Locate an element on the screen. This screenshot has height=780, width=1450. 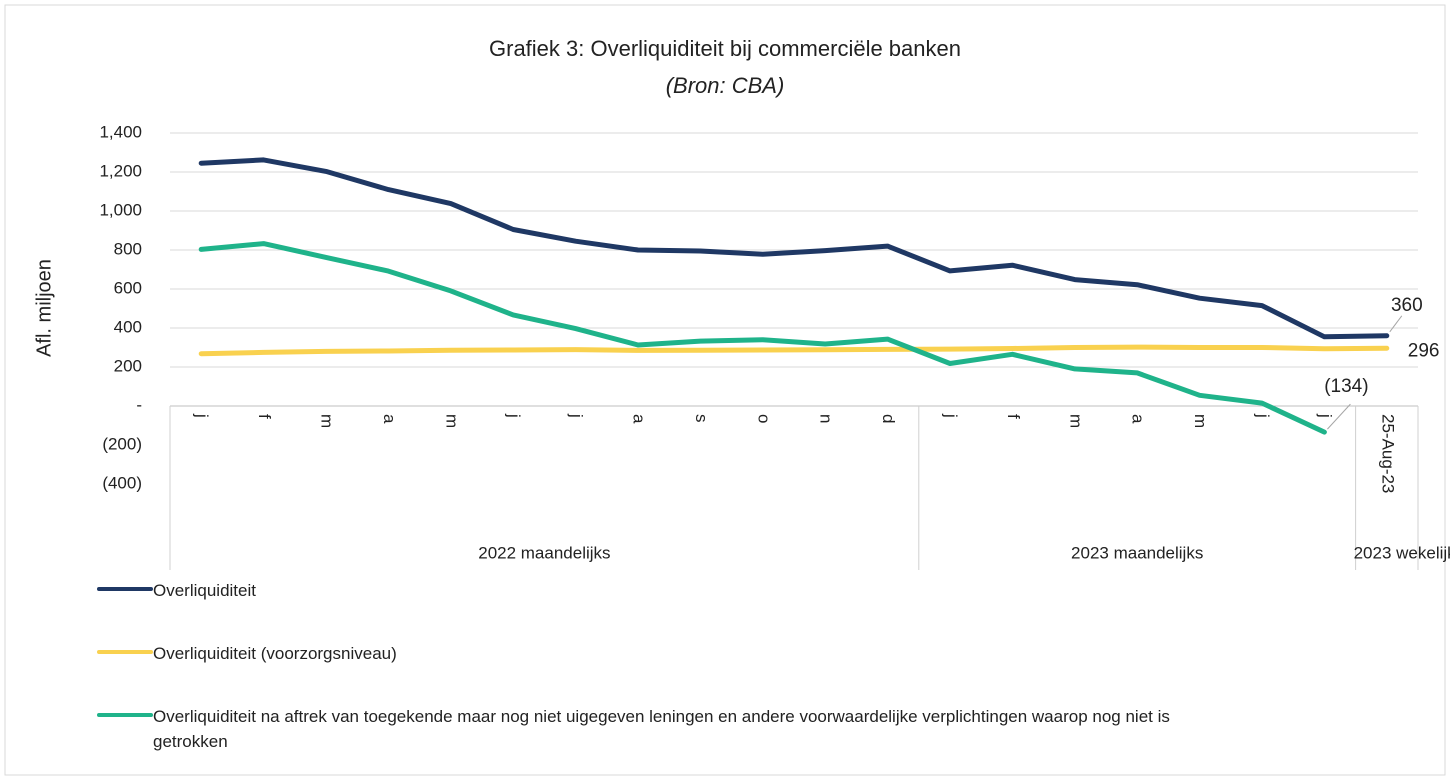
y-tick-label: - is located at coordinates (139, 404).